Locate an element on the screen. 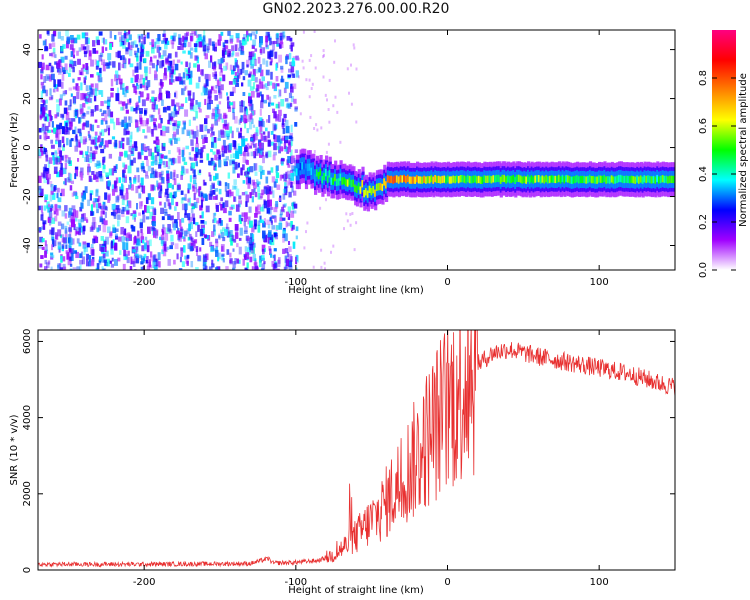 The width and height of the screenshot is (750, 600). snr-y-tick-label: 4000 is located at coordinates (27, 417).